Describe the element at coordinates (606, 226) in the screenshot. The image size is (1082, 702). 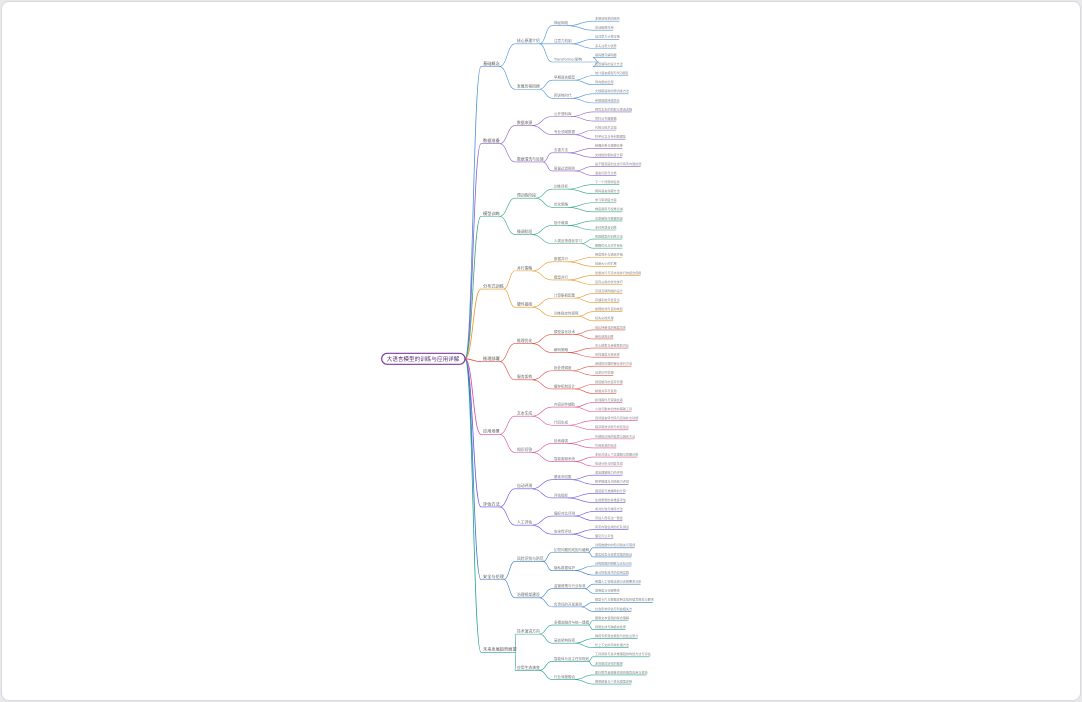
I see `leaf-label: 多任务混合训练` at that location.